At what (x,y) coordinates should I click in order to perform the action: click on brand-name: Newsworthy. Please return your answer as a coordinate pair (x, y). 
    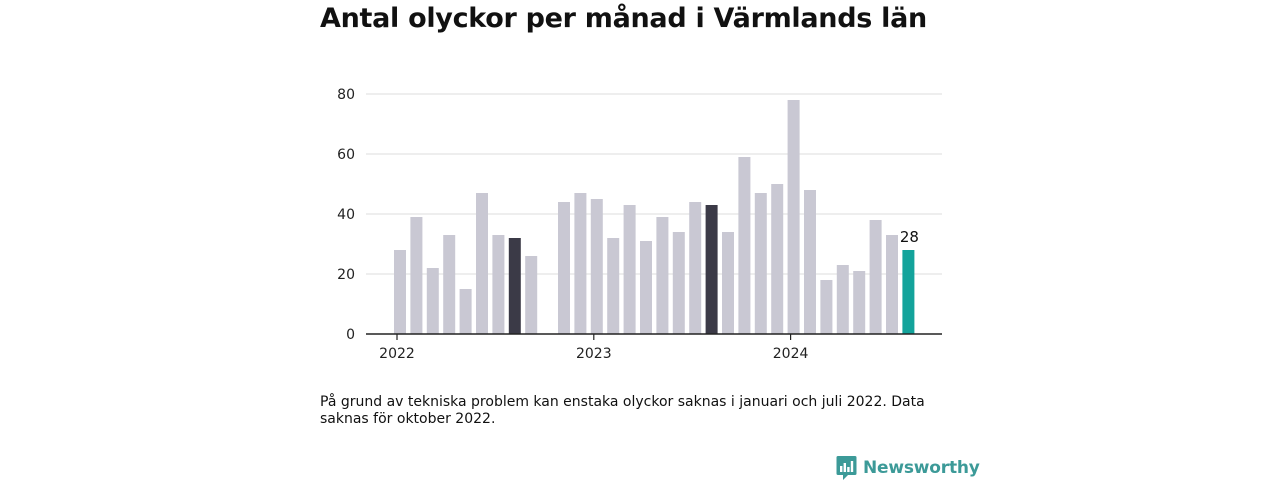
    Looking at the image, I should click on (921, 468).